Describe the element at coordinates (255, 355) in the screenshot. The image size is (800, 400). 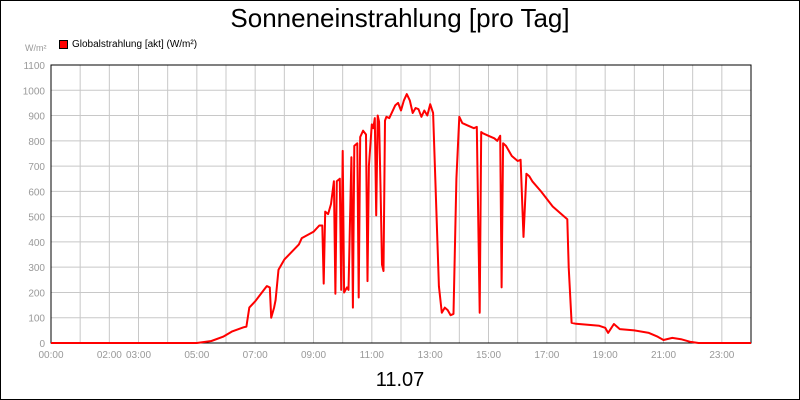
I see `x-tick-label: 07:00` at that location.